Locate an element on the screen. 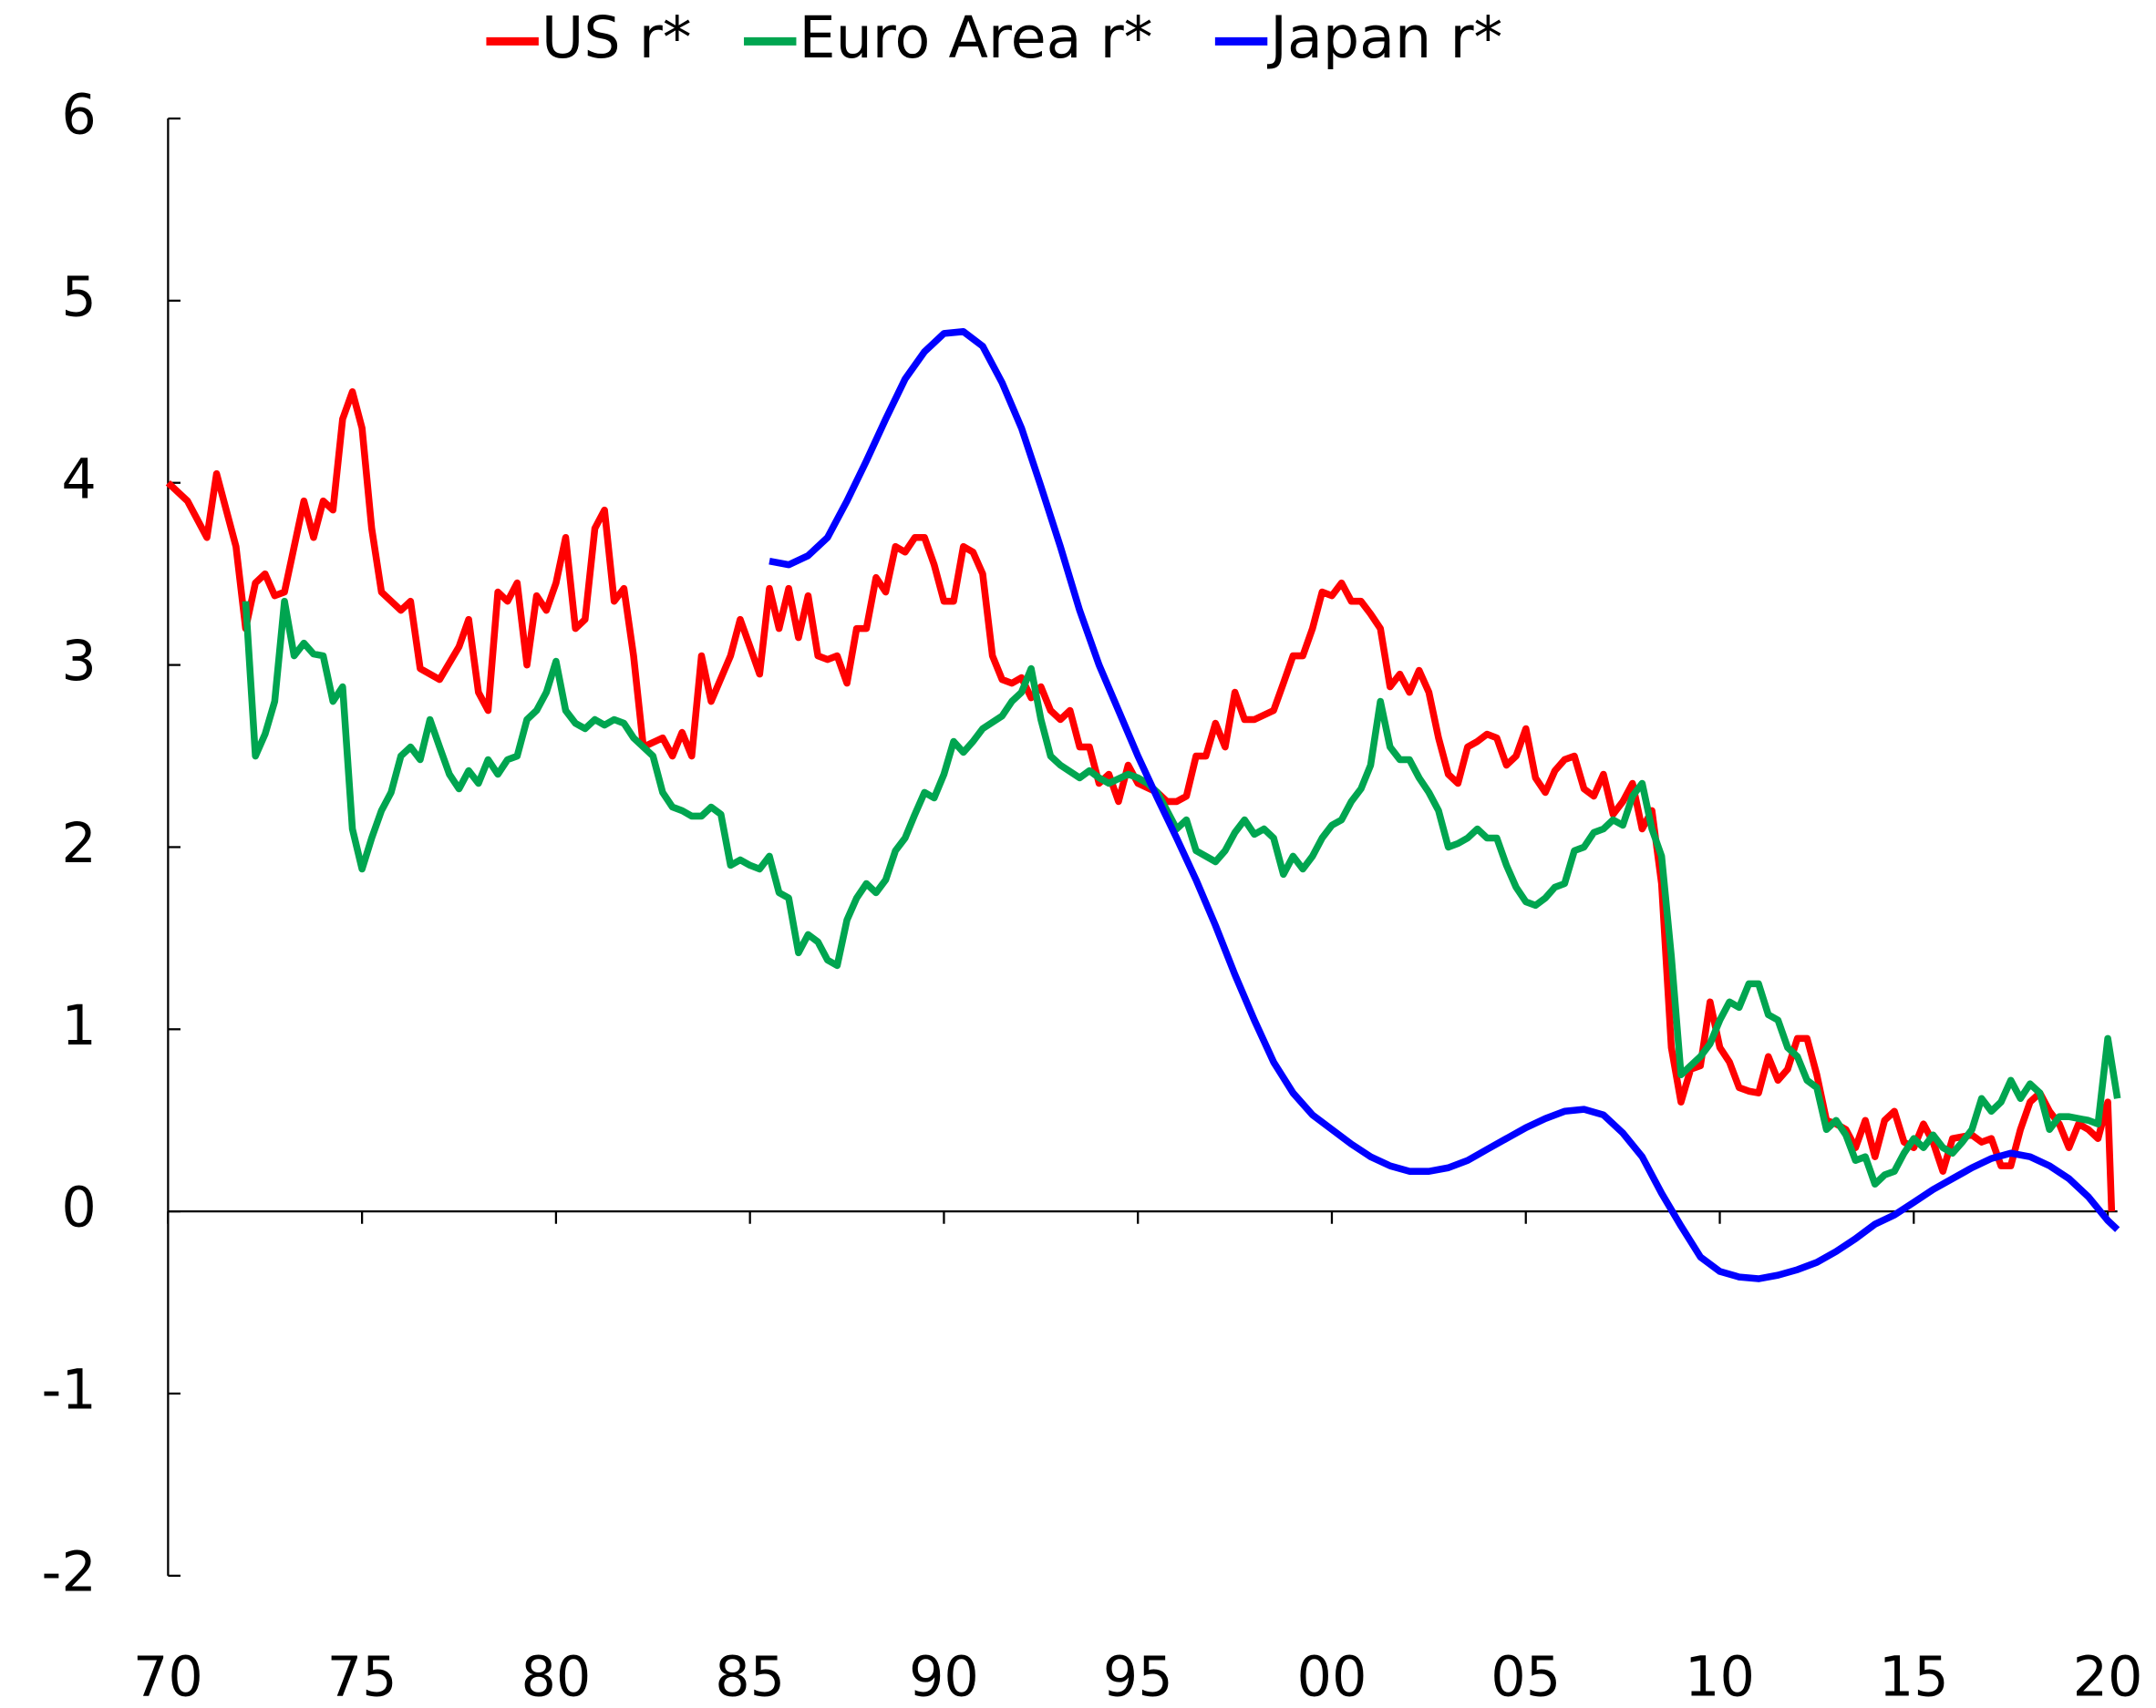 This screenshot has height=1708, width=2156. x-tick-label: 90 is located at coordinates (944, 1676).